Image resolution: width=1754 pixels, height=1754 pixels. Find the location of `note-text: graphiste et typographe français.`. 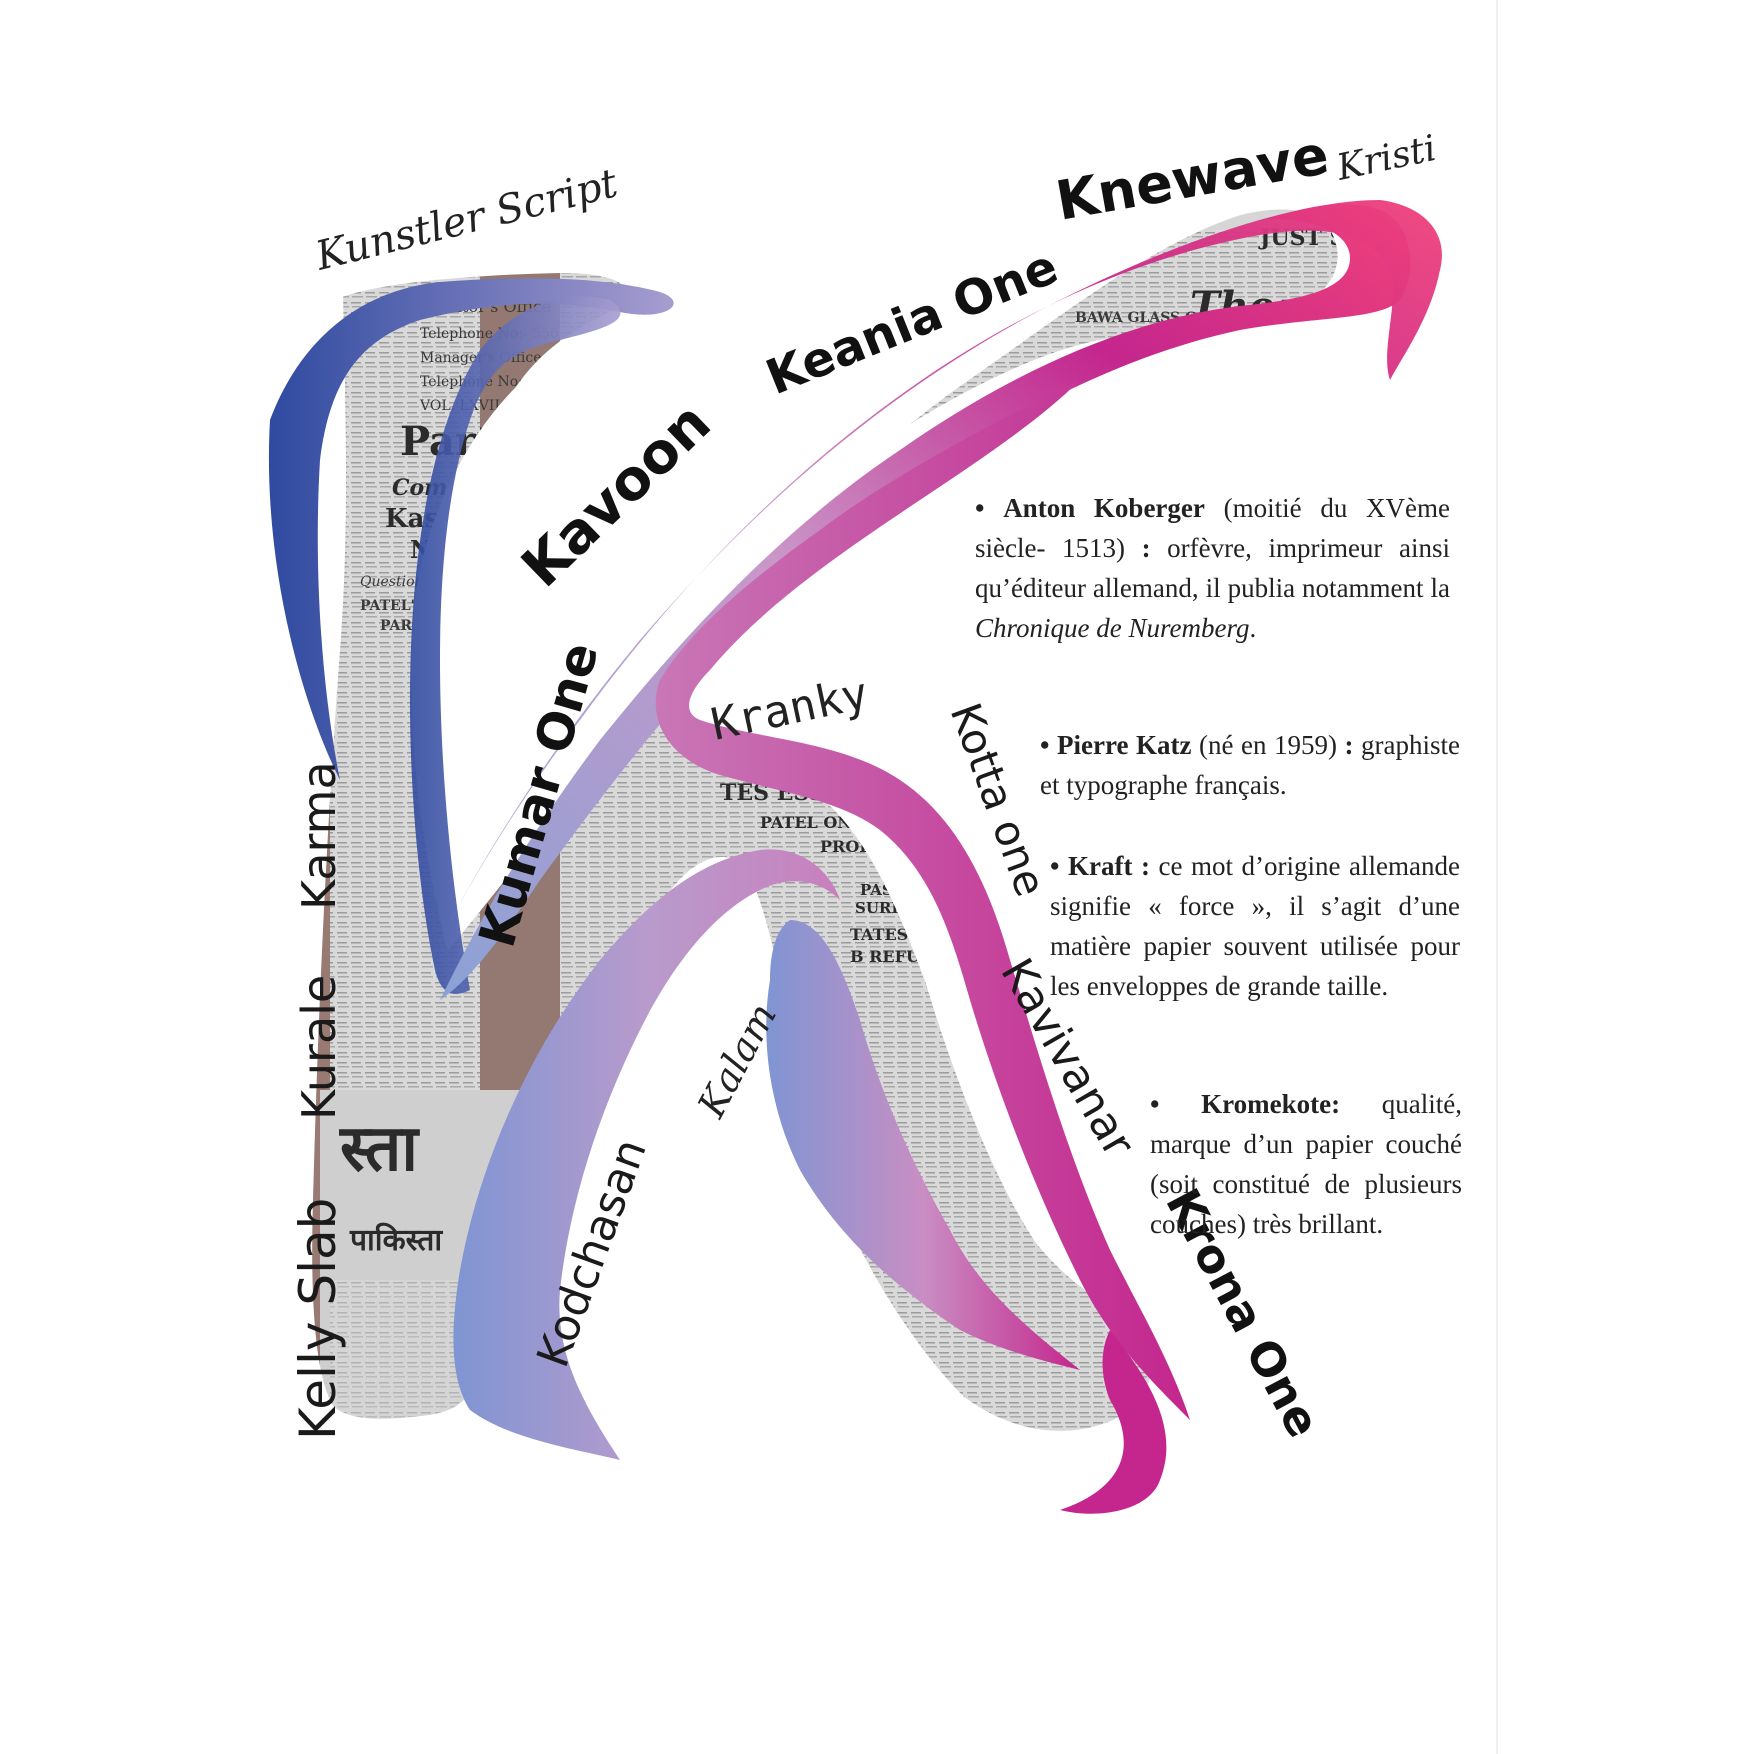

note-text: graphiste et typographe français. is located at coordinates (1250, 765).